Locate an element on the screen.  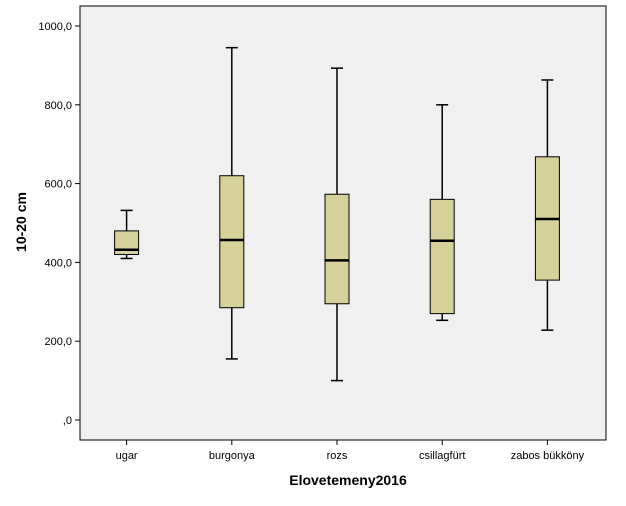
box-zabos-bükköny is located at coordinates (547, 205).